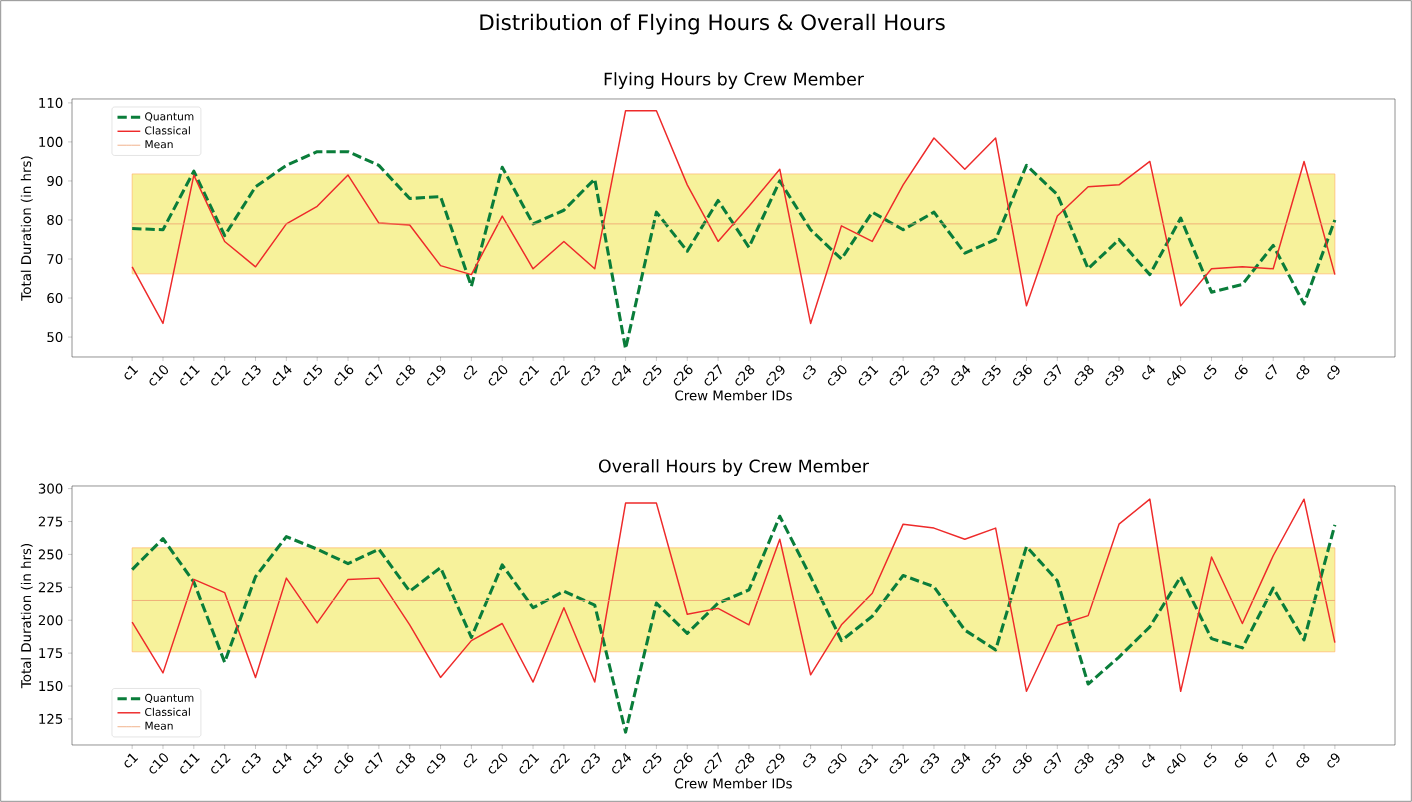 This screenshot has width=1412, height=802. I want to click on y-tick-label: 250, so click(50, 554).